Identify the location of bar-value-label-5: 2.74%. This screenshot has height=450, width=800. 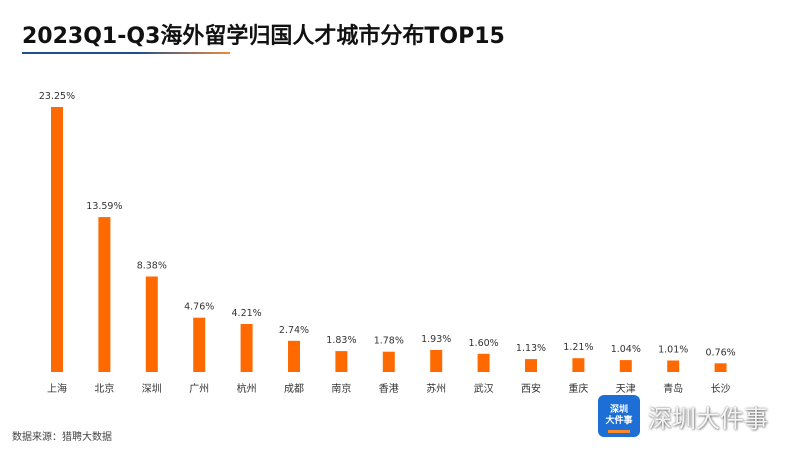
(294, 330).